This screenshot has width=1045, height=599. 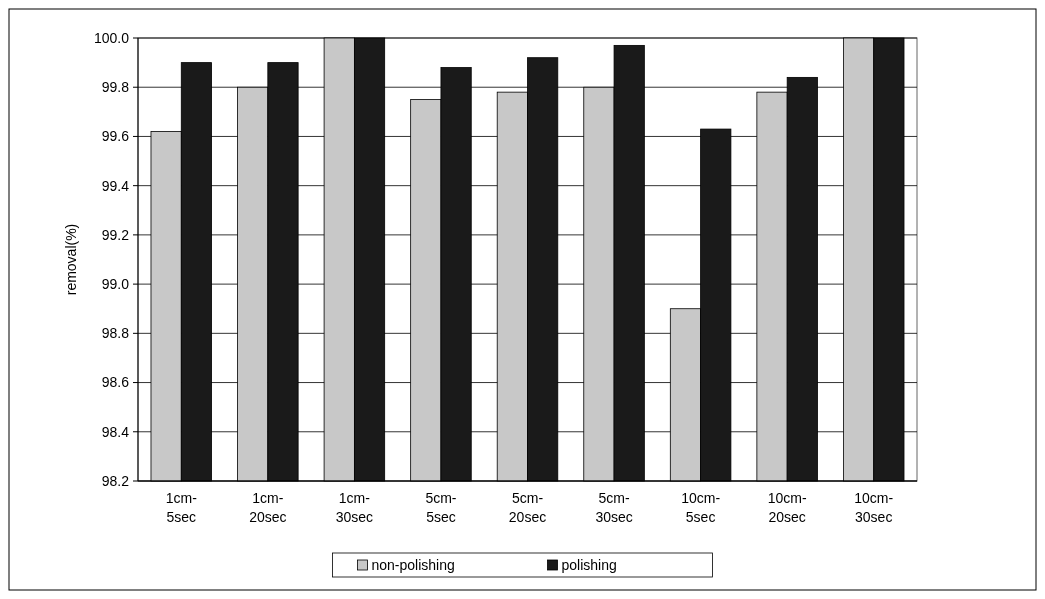 What do you see at coordinates (874, 507) in the screenshot?
I see `x-tick-label: 10cm-30sec` at bounding box center [874, 507].